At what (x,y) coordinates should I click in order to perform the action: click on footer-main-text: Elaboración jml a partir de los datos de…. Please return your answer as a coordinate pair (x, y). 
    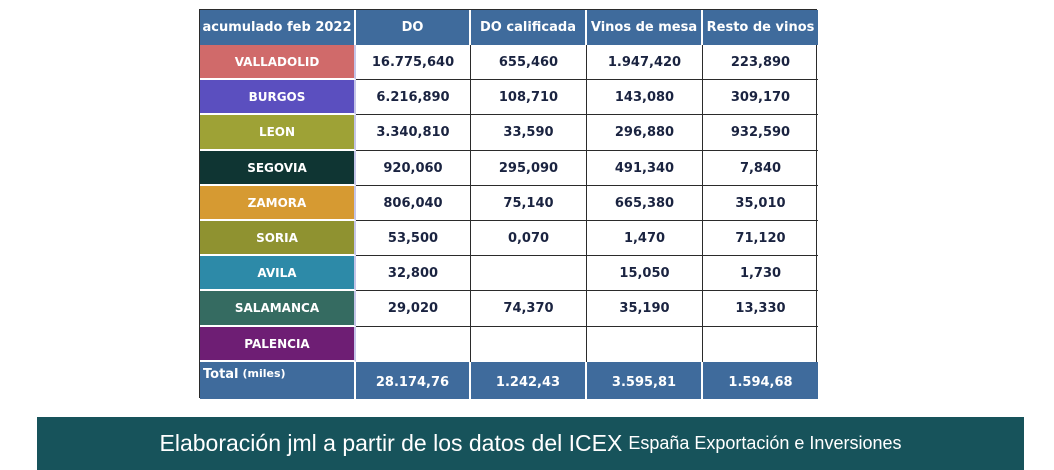
    Looking at the image, I should click on (391, 443).